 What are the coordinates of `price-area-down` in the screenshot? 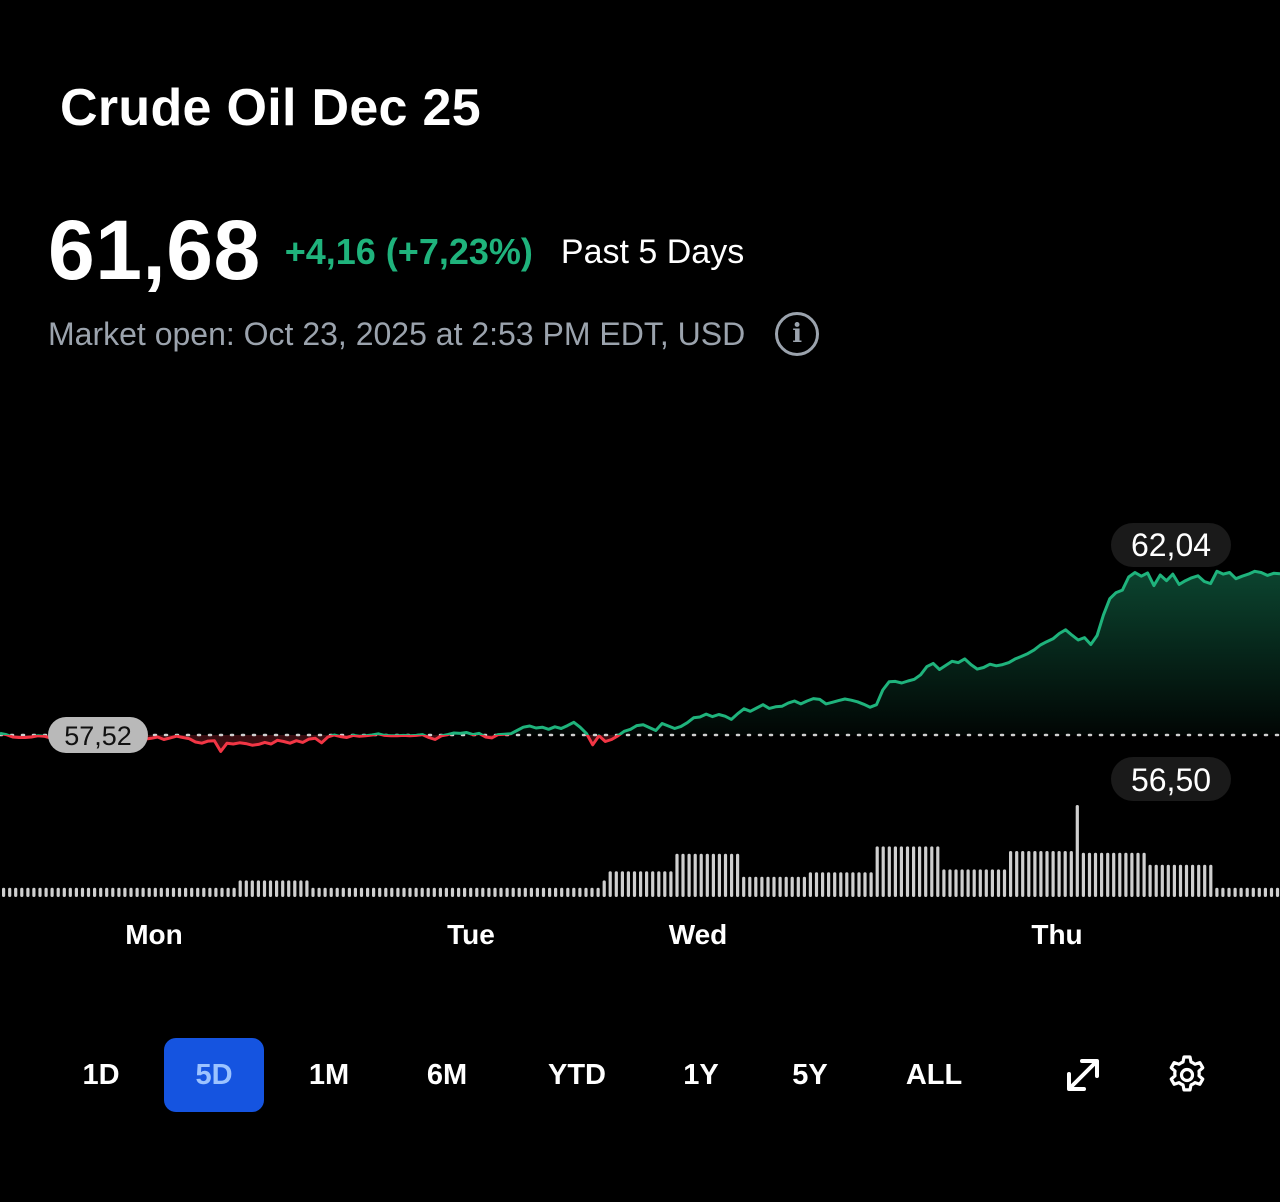 It's located at (640, 743).